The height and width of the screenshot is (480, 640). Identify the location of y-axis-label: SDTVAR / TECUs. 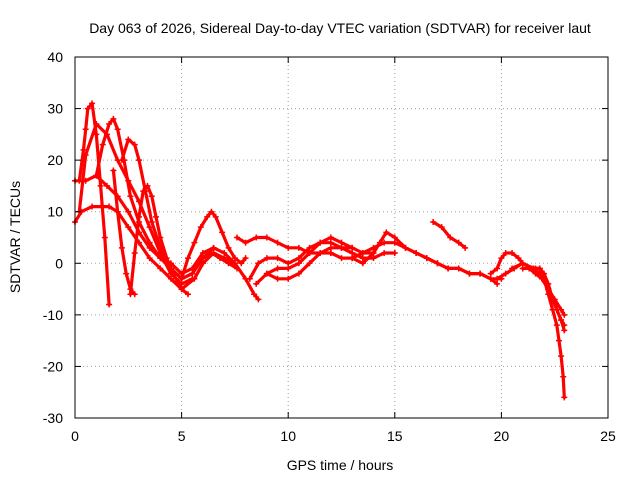
(15, 237).